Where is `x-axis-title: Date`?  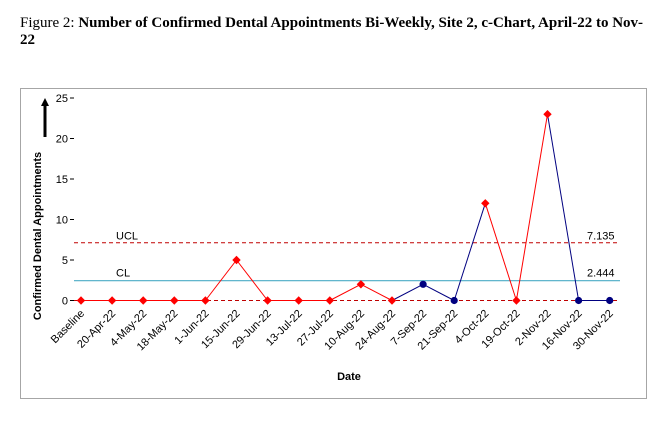
x-axis-title: Date is located at coordinates (349, 377).